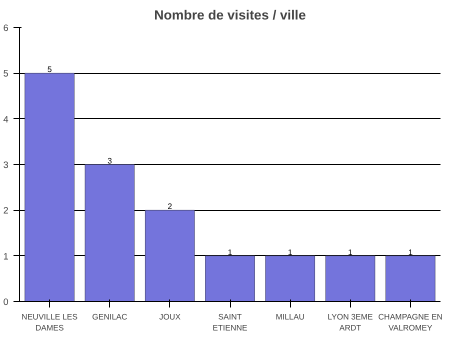 The image size is (459, 339). I want to click on y-tick-label: 3, so click(6, 165).